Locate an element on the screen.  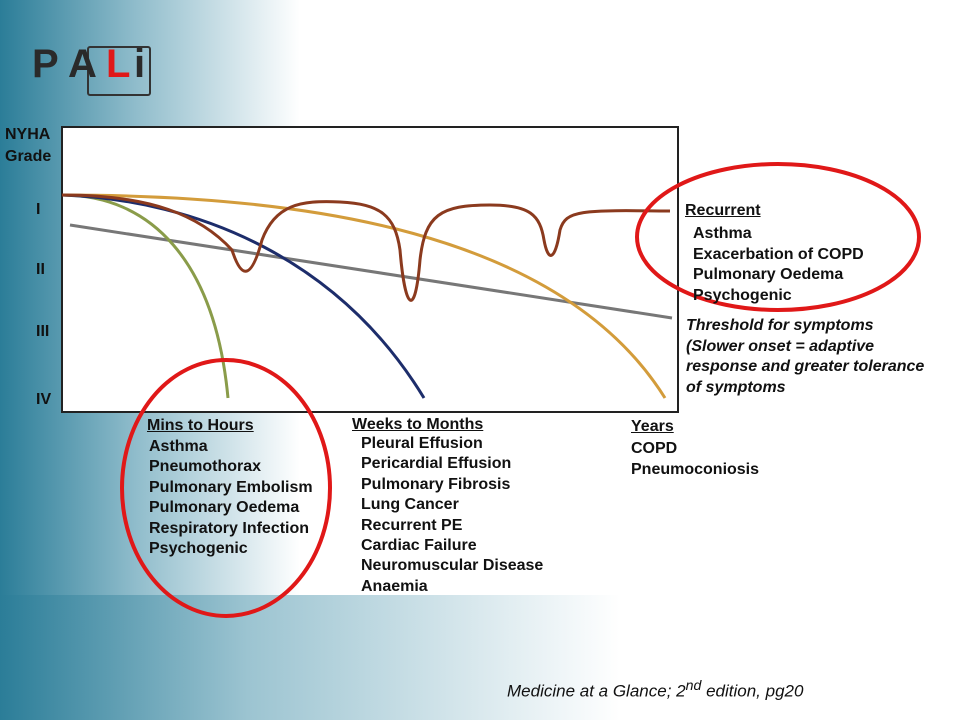
group-item: Cardiac Failure is located at coordinates (419, 545).